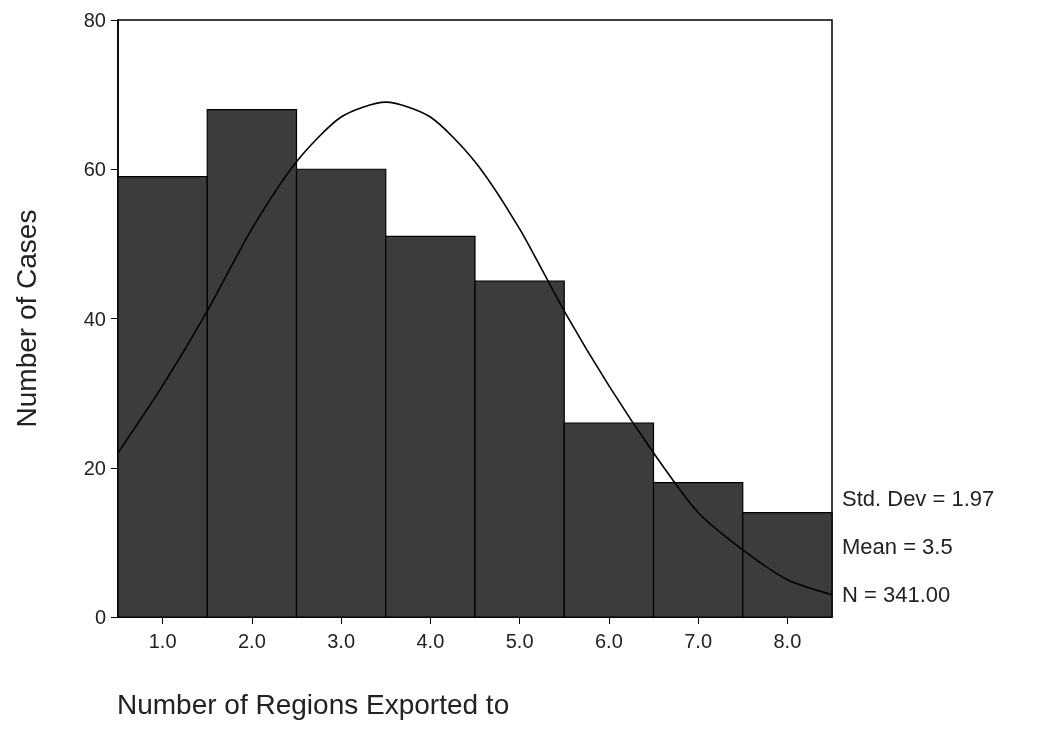 The height and width of the screenshot is (755, 1041). I want to click on x-tick-label: 6.0, so click(608, 641).